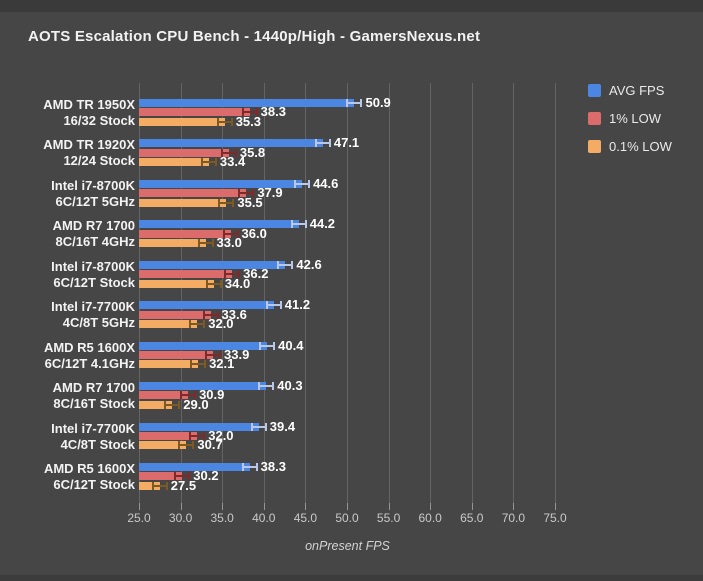 This screenshot has width=703, height=581. Describe the element at coordinates (555, 518) in the screenshot. I see `x-tick-label: 75.0` at that location.